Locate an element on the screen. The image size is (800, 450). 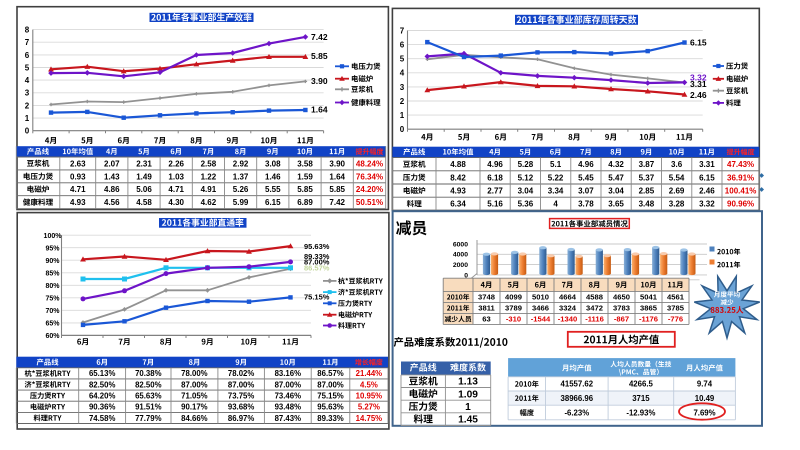
svg-text: 5.26 is located at coordinates (241, 189).